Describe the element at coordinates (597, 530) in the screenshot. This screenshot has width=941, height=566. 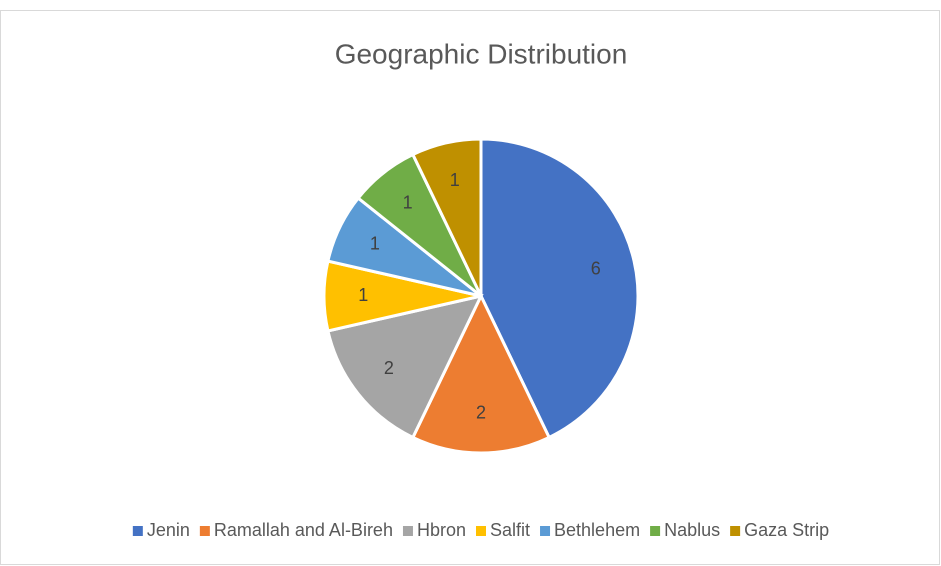
I see `legend-label: Bethlehem` at that location.